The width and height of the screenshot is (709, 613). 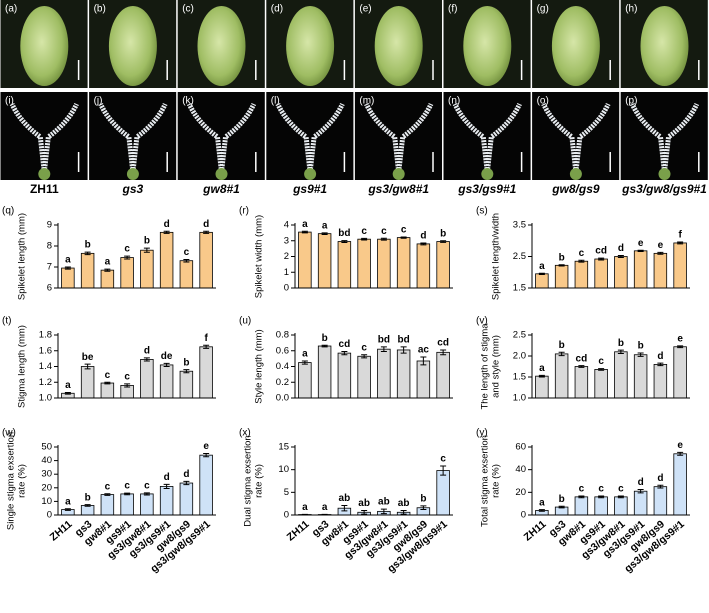 What do you see at coordinates (286, 256) in the screenshot?
I see `y-tick-label: 2` at bounding box center [286, 256].